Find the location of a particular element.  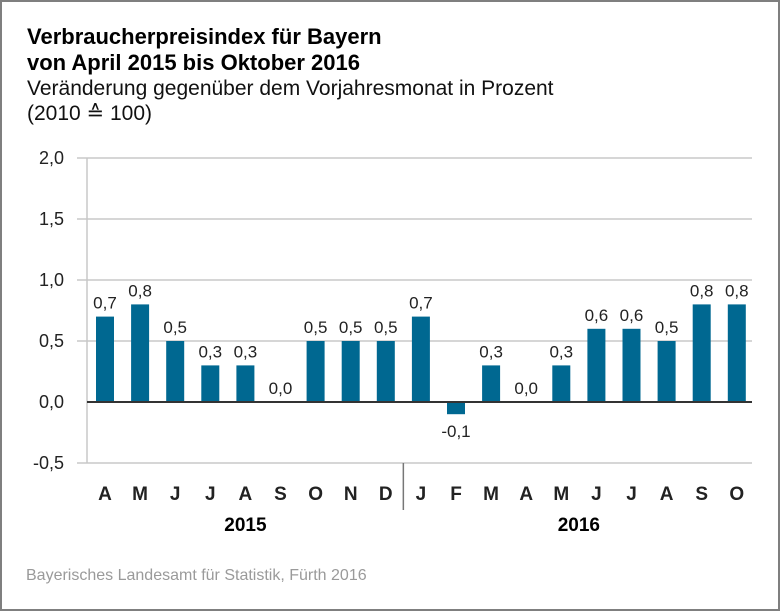

subtitle-line-2: (2010 ≙ 100) is located at coordinates (90, 113).